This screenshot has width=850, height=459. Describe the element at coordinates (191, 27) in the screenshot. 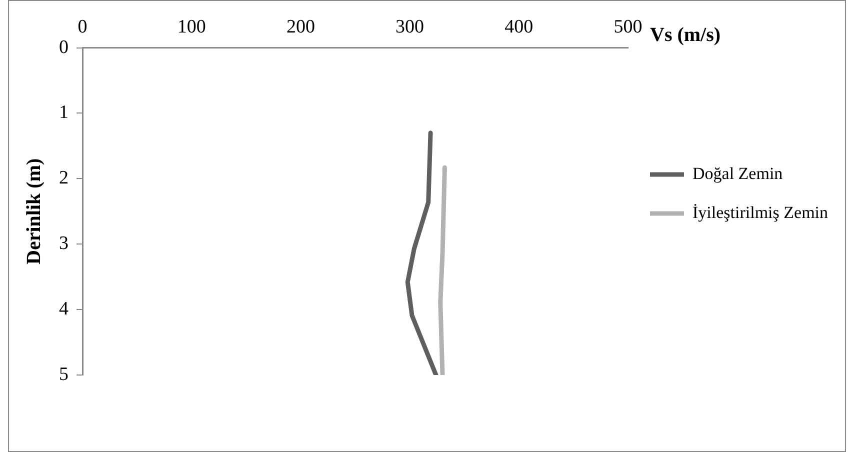

I see `x-tick-label: 100` at that location.